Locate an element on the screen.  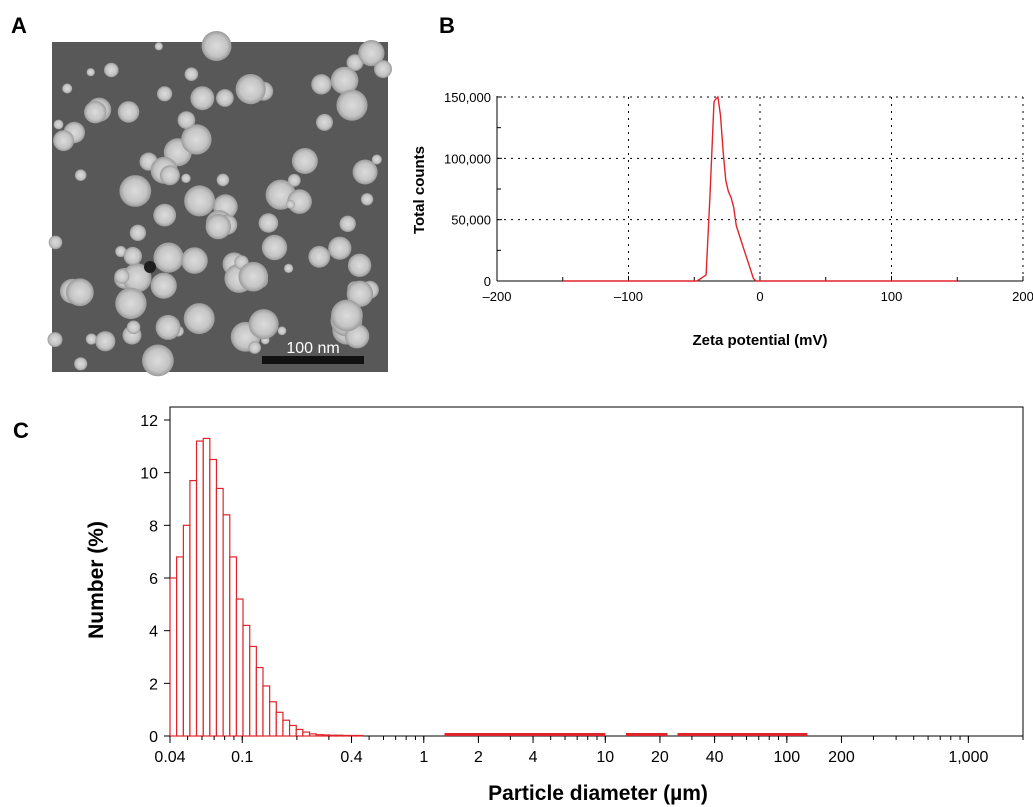
zeta-x-tick-label: –100 is located at coordinates (628, 296).